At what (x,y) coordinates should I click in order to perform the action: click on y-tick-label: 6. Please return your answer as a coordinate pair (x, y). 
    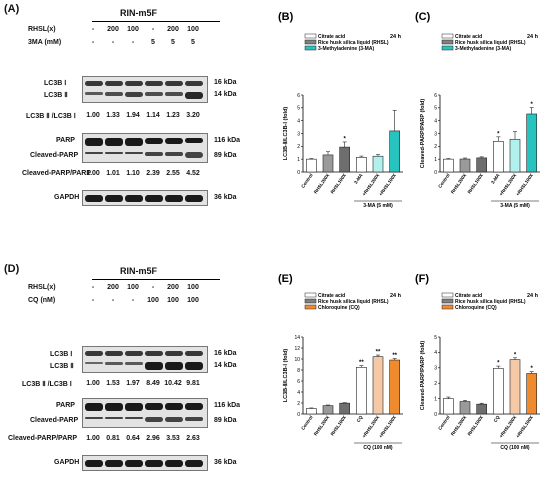
    Looking at the image, I should click on (298, 96).